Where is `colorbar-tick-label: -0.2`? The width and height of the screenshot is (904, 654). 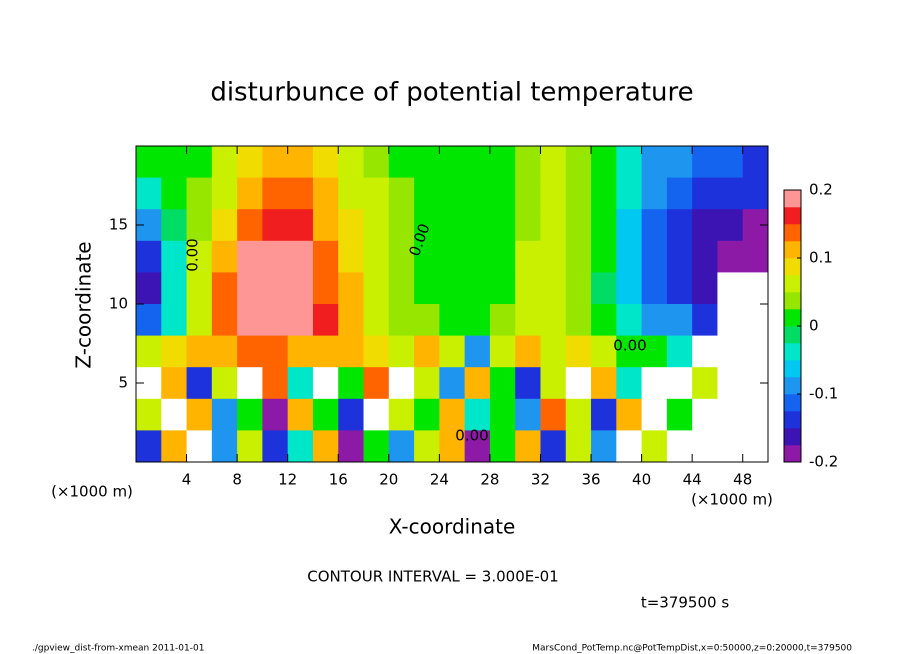
colorbar-tick-label: -0.2 is located at coordinates (823, 462).